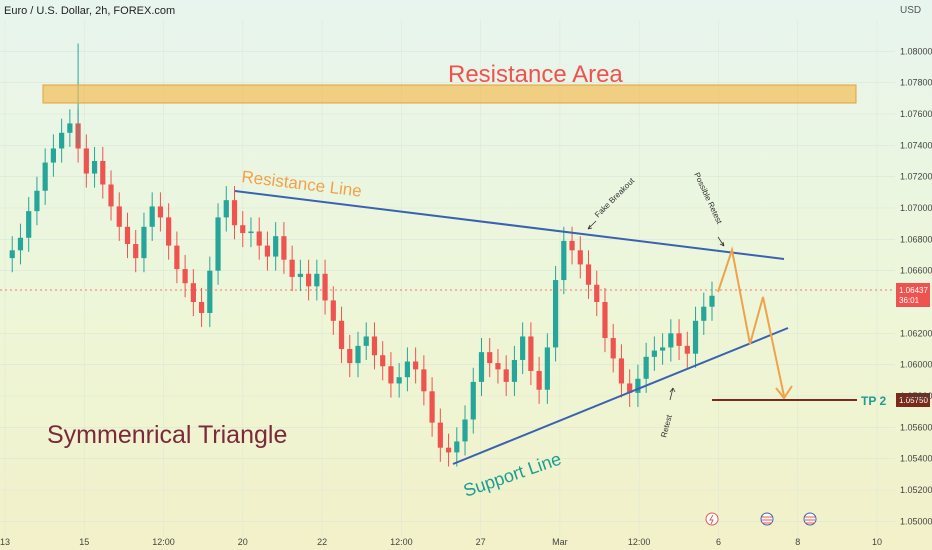 This screenshot has width=932, height=550. Describe the element at coordinates (302, 184) in the screenshot. I see `resistance-line-label: Resistance Line` at that location.